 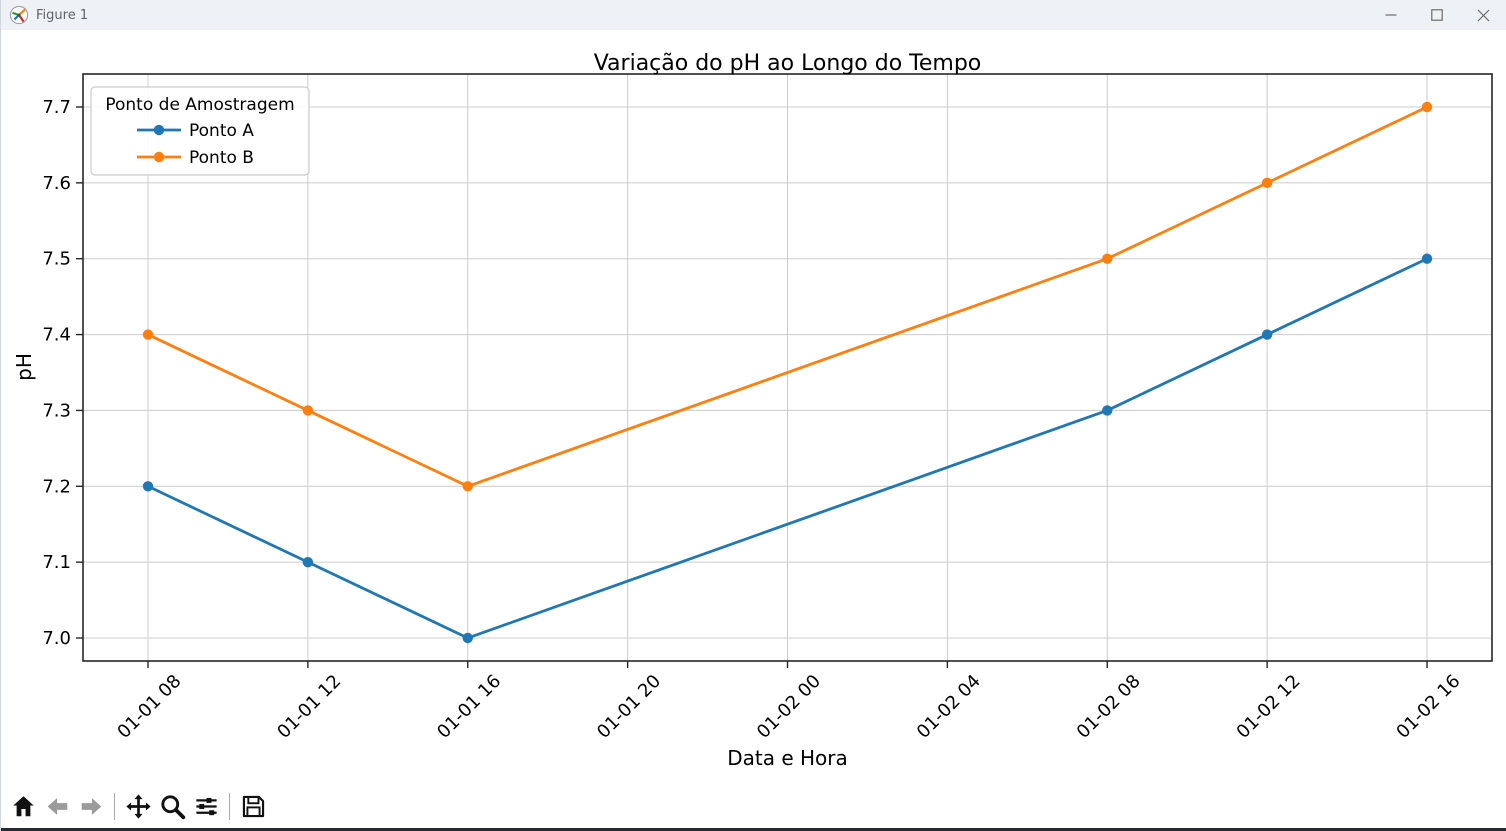 I want to click on maximize-icon, so click(x=1437, y=15).